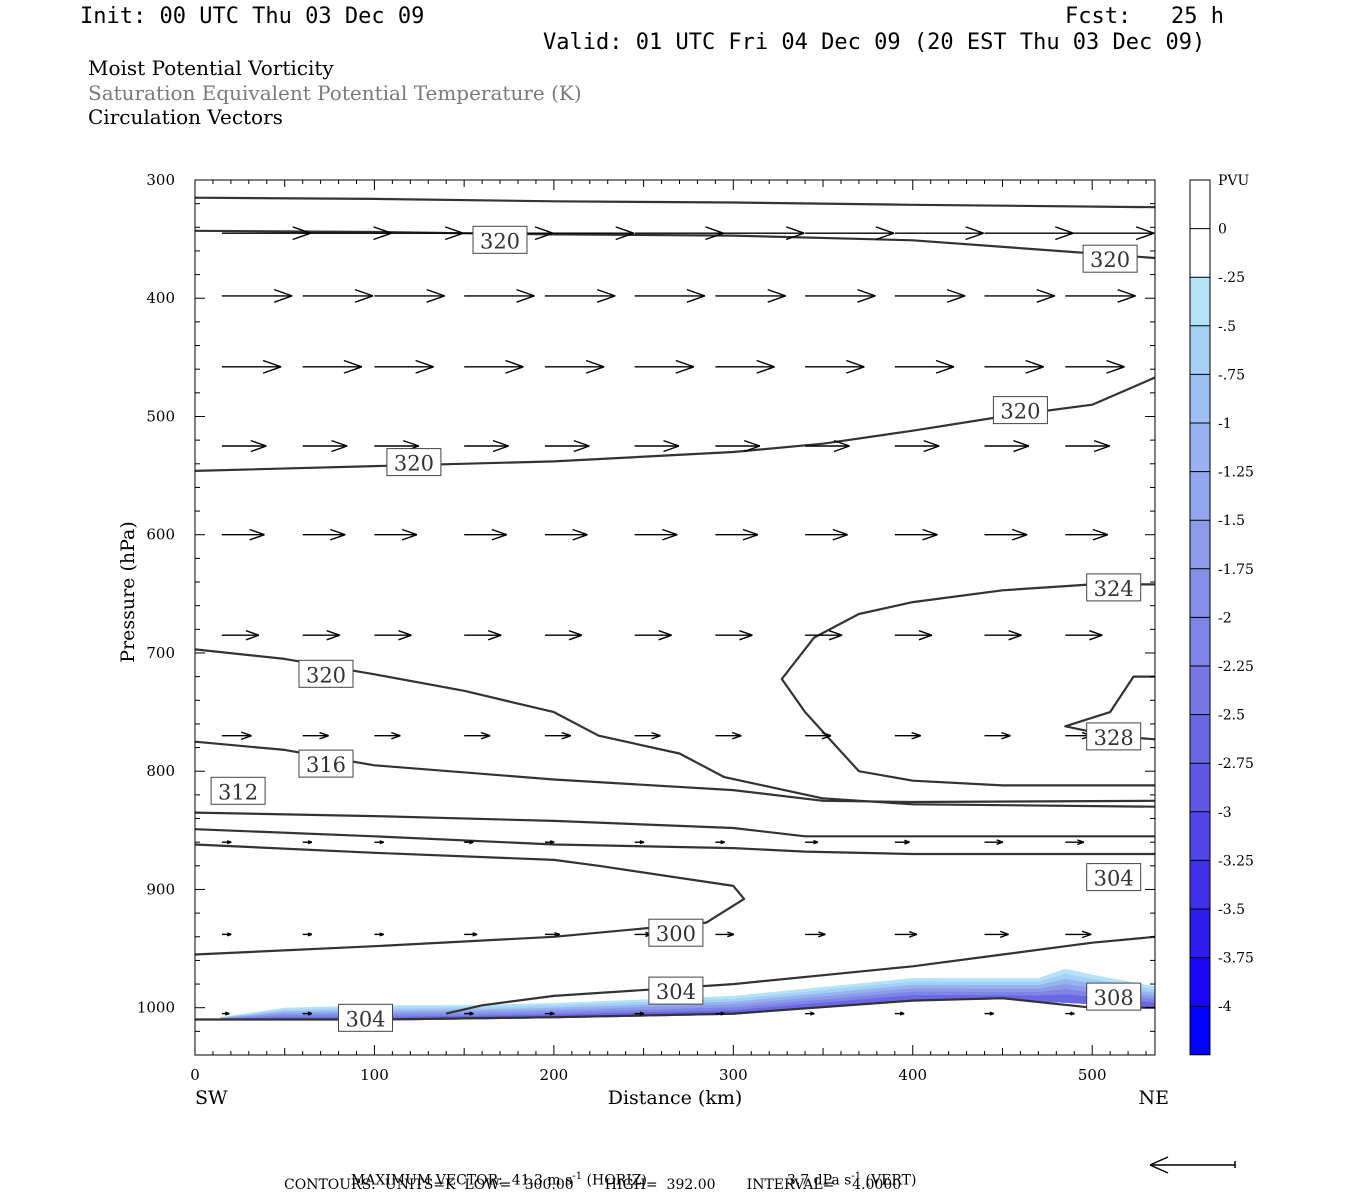 This screenshot has height=1200, width=1350. Describe the element at coordinates (195, 1075) in the screenshot. I see `x-tick-label: 0` at that location.